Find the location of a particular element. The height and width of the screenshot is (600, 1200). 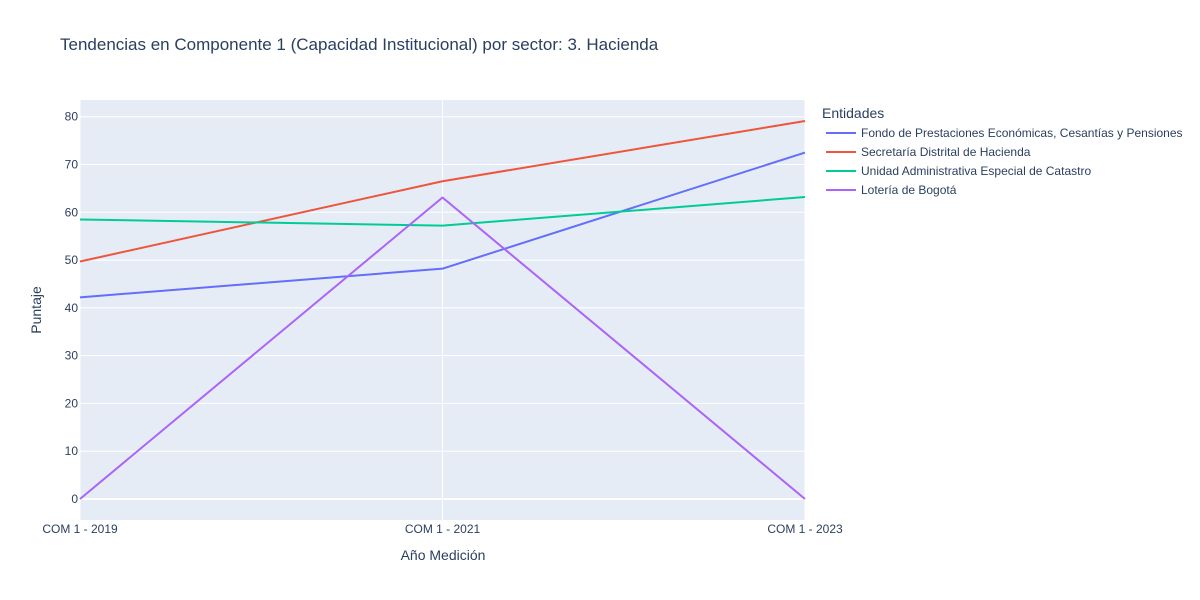

x-tick-label: COM 1 - 2021 is located at coordinates (443, 529).